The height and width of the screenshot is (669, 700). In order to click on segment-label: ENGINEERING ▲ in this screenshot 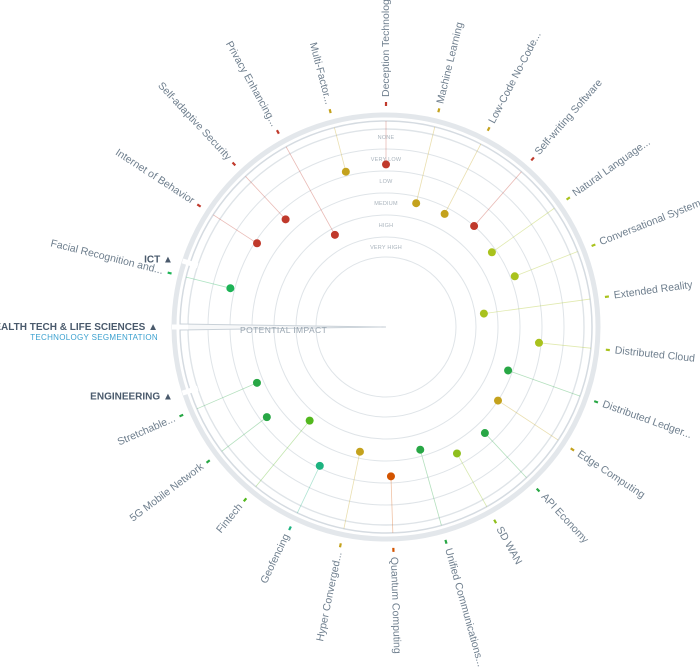, I will do `click(131, 397)`.